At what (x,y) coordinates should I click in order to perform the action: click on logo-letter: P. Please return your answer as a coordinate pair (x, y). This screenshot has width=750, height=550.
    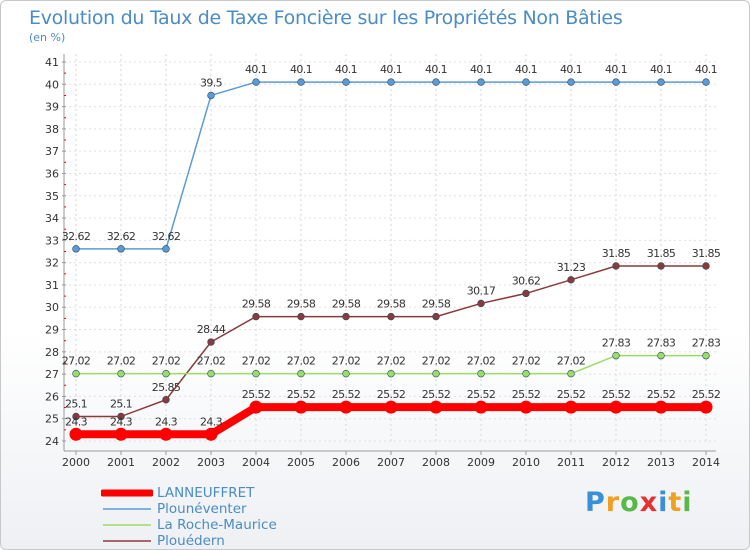
    Looking at the image, I should click on (595, 502).